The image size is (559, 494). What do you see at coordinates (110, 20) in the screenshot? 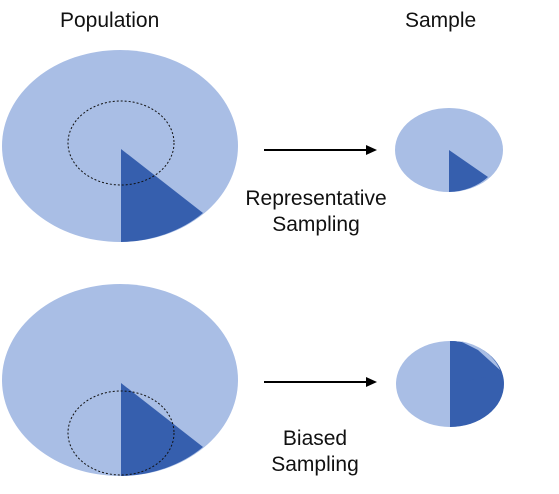
I see `population-heading: Population` at bounding box center [110, 20].